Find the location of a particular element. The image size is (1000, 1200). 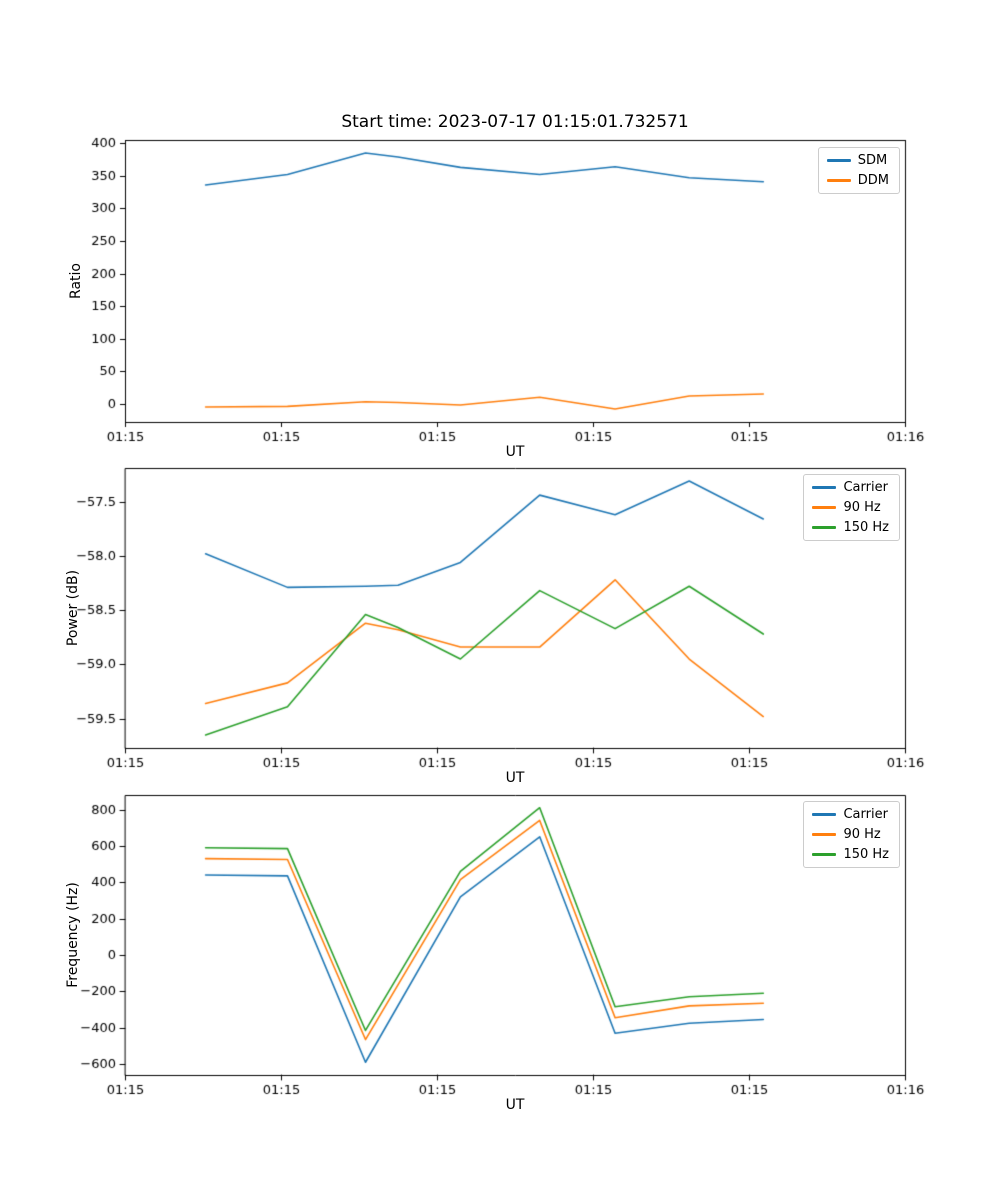

ylabel-frequency: Frequency (Hz) is located at coordinates (73, 935).